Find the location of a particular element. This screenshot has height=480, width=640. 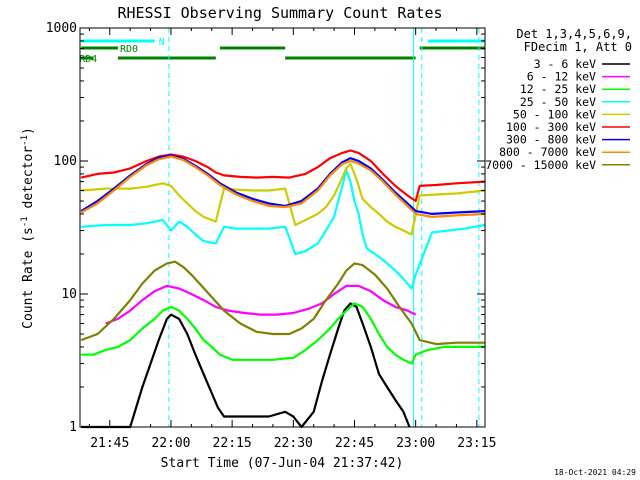

legend-header-2: FDecim 1, Att 0 is located at coordinates (578, 47).